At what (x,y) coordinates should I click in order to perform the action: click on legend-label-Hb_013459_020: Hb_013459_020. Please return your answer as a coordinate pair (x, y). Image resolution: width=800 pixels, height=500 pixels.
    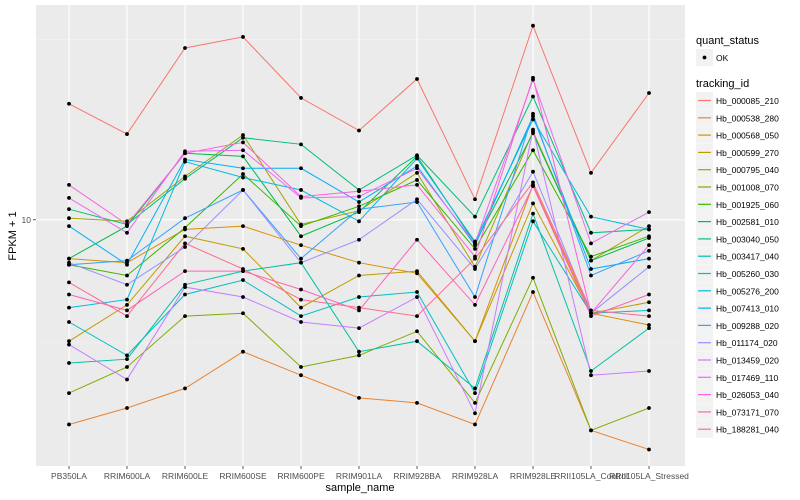
    Looking at the image, I should click on (747, 361).